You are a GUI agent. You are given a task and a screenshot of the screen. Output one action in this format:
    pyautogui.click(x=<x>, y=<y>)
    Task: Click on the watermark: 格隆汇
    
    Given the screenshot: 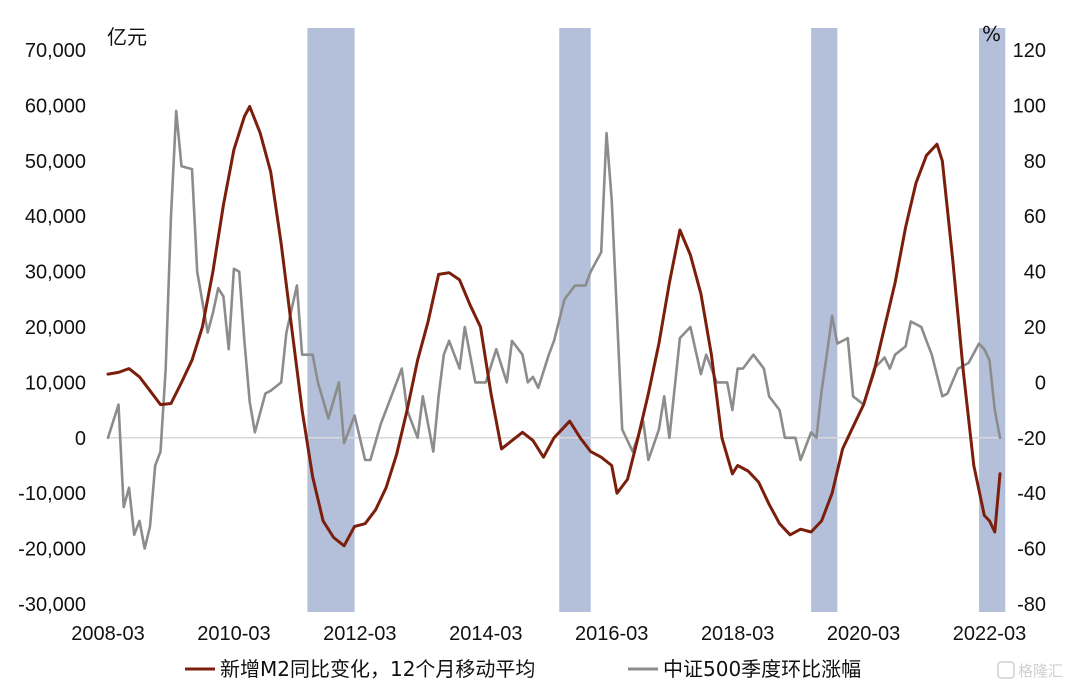 What is the action you would take?
    pyautogui.click(x=1030, y=670)
    